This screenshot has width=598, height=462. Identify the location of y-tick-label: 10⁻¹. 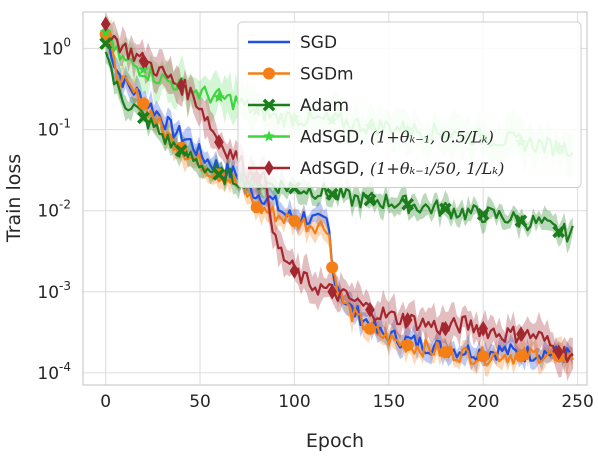
(54, 129).